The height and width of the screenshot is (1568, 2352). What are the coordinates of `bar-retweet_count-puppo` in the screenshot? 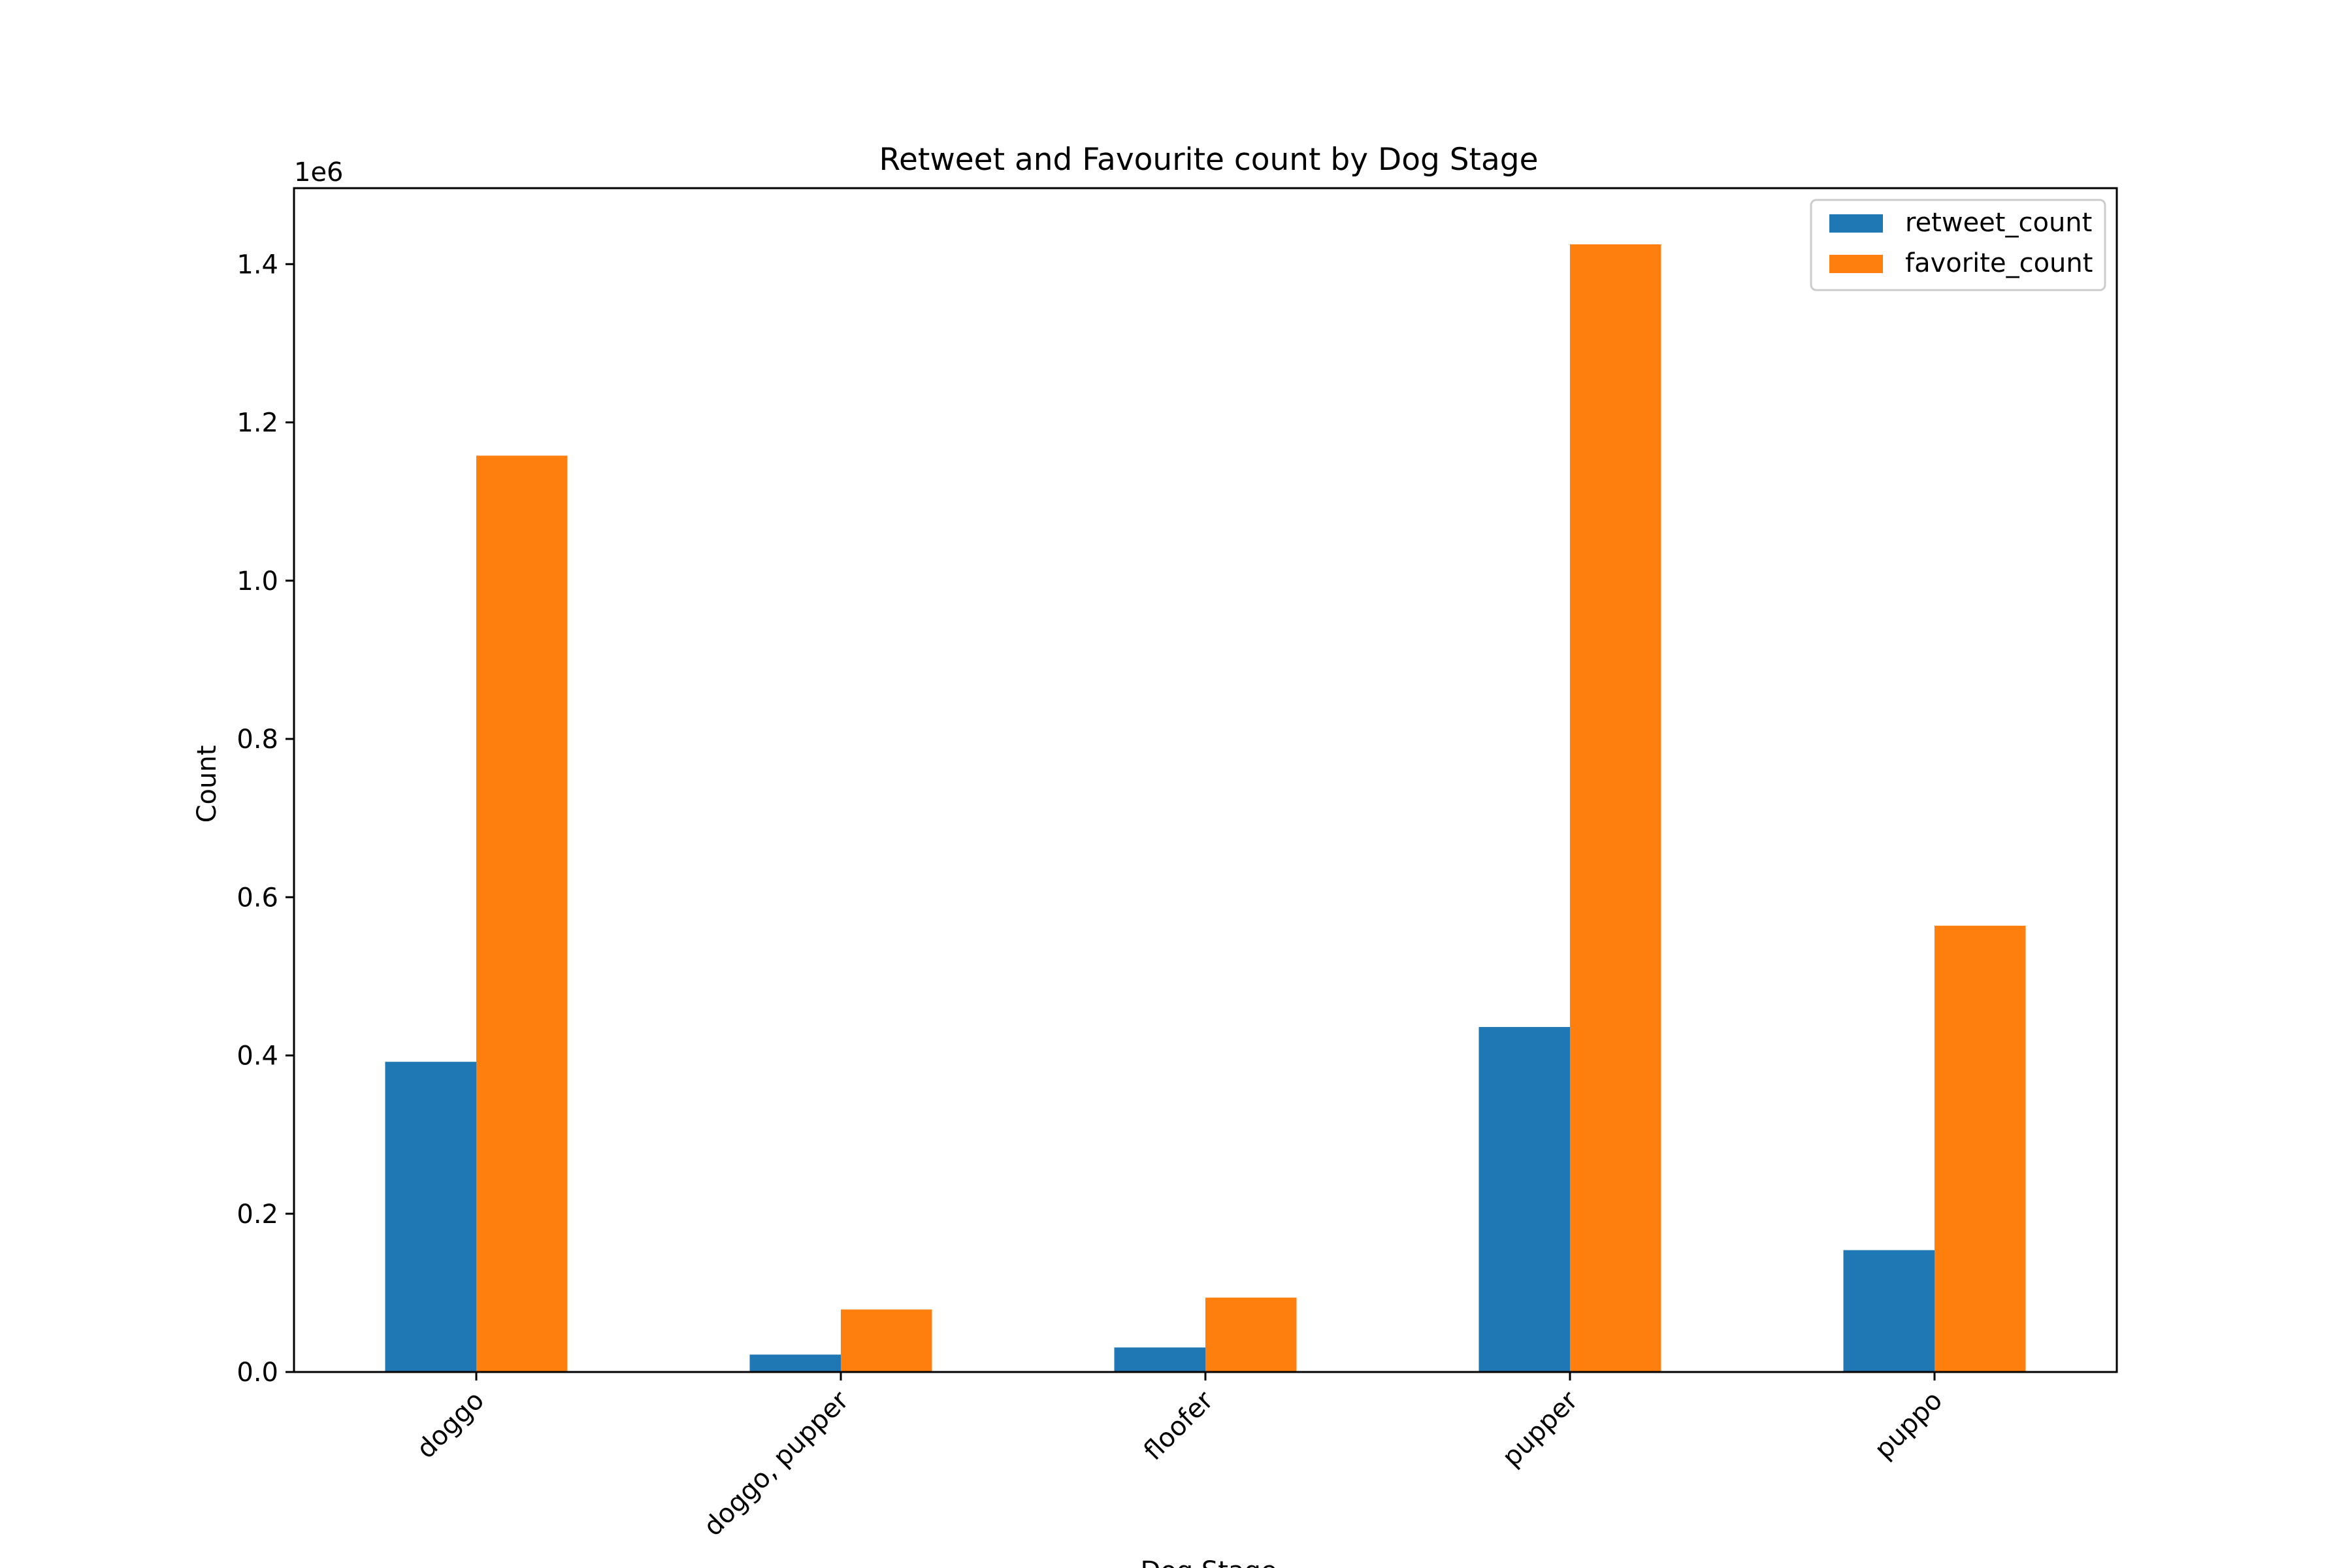 It's located at (1889, 1311).